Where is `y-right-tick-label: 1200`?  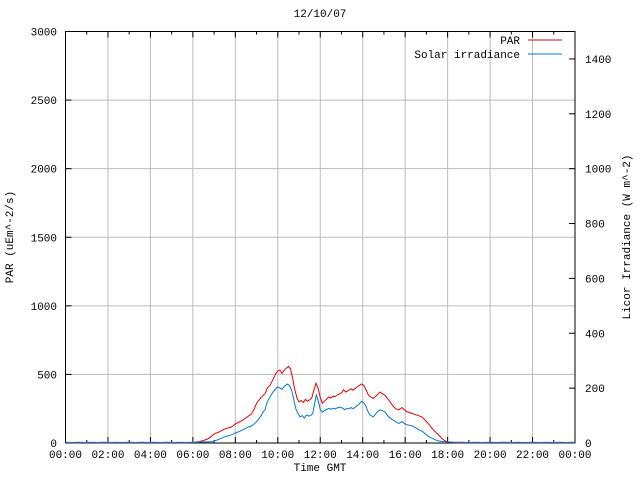 y-right-tick-label: 1200 is located at coordinates (598, 116).